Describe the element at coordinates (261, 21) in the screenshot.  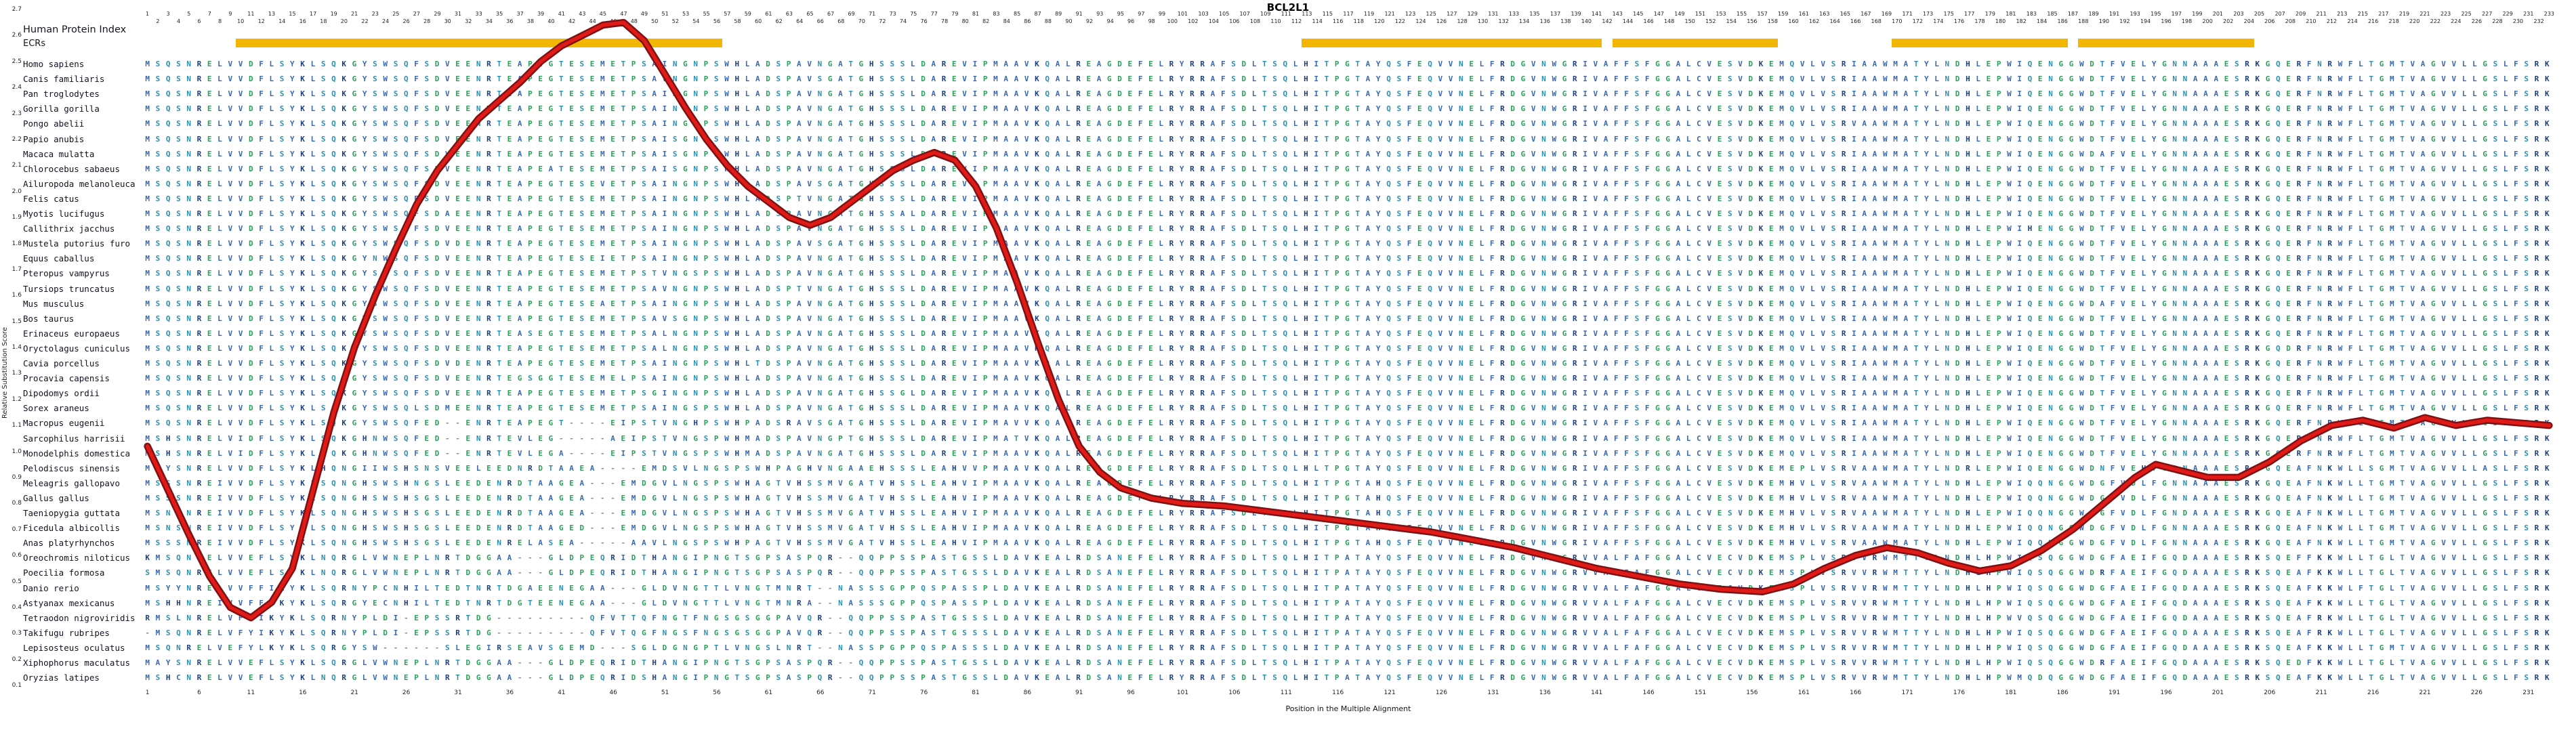
I see `position-tick: 12` at that location.